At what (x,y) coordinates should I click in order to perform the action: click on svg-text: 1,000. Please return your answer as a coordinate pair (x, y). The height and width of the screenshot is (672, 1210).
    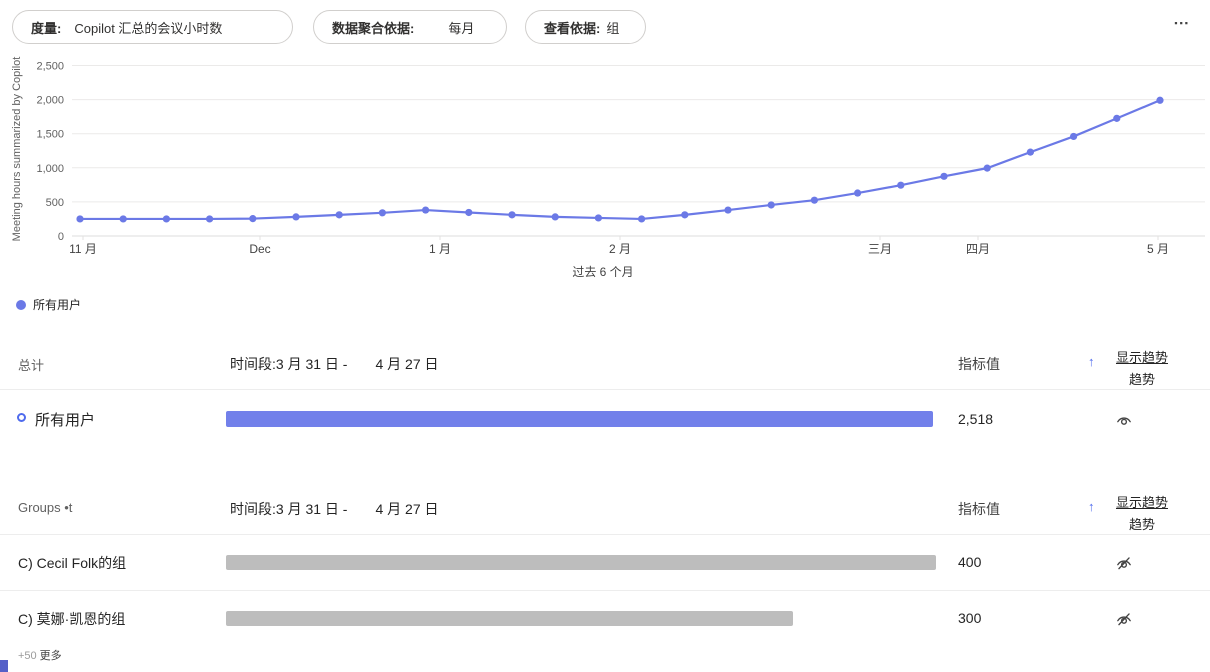
    Looking at the image, I should click on (50, 169).